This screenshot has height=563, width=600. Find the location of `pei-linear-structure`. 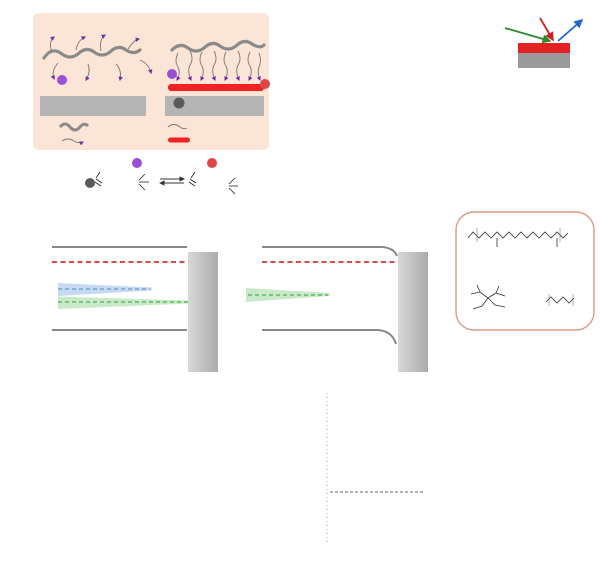

pei-linear-structure is located at coordinates (560, 300).